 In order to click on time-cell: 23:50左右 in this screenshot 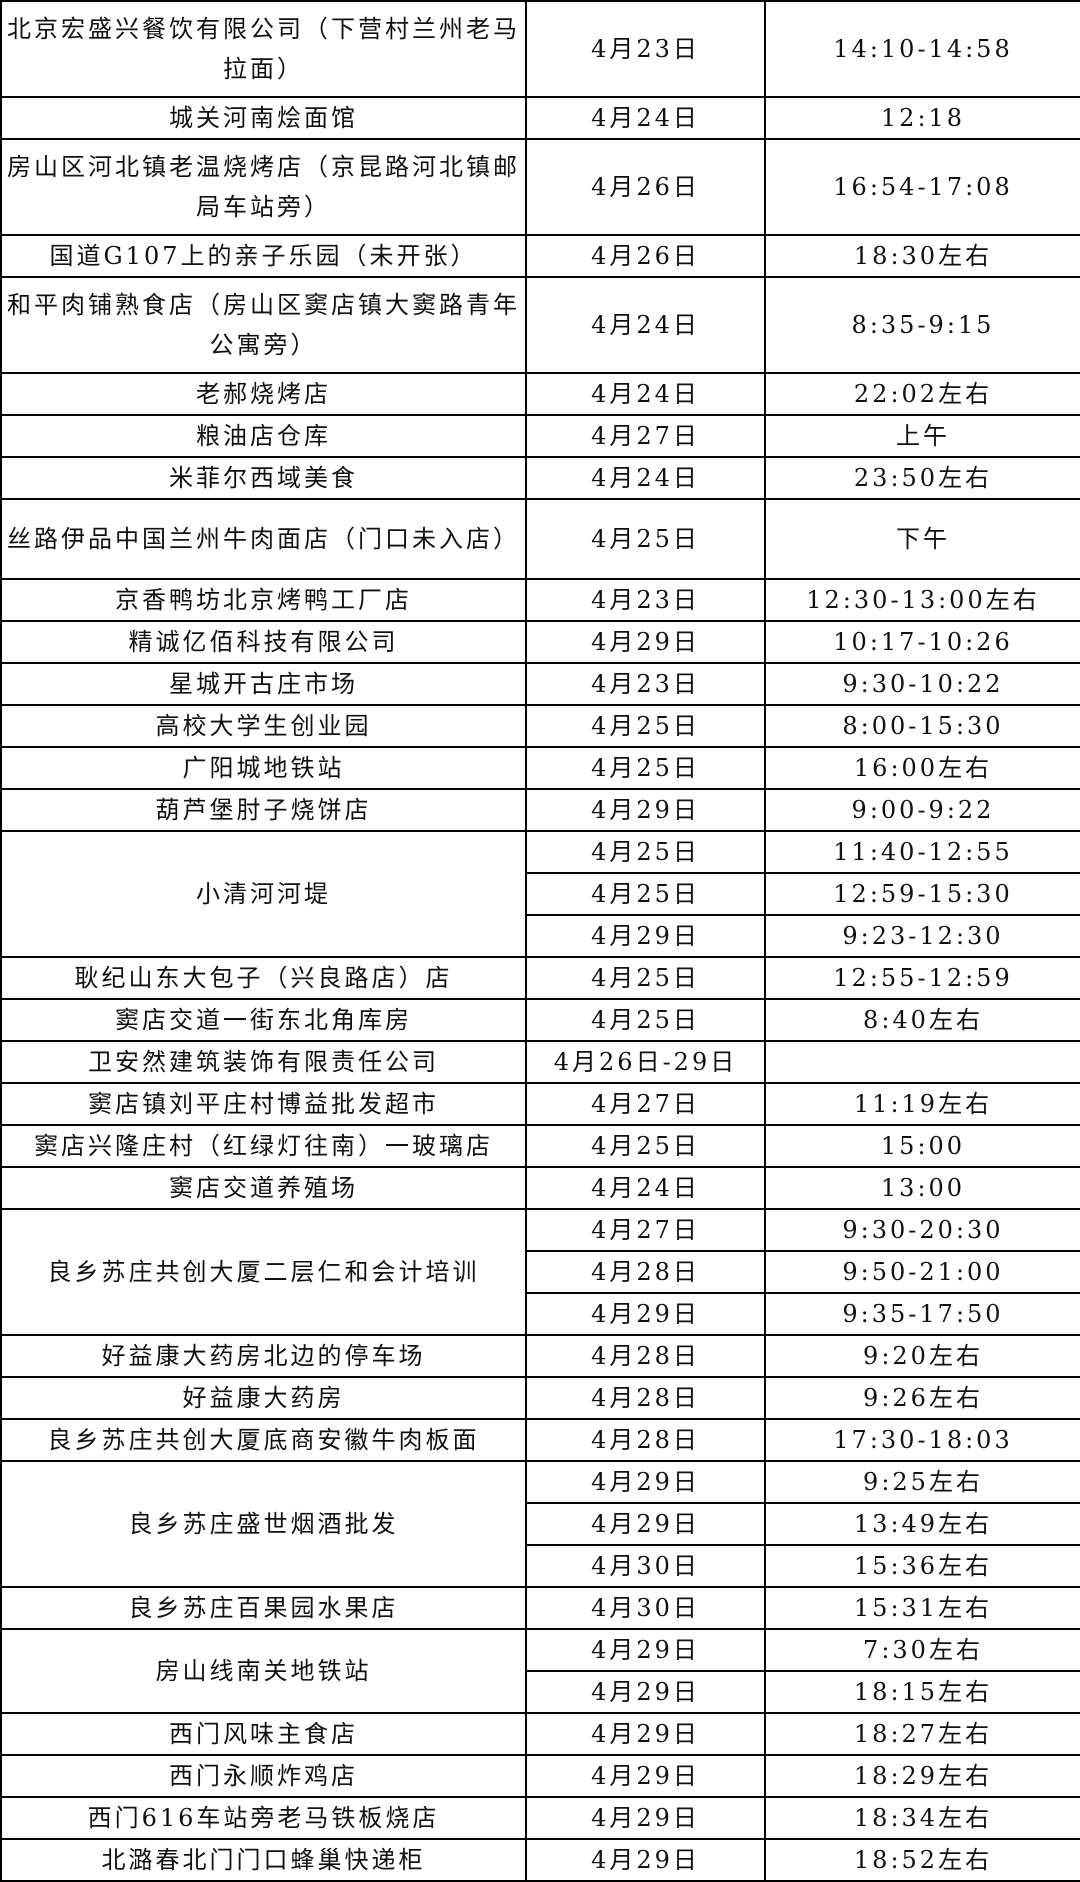, I will do `click(922, 478)`.